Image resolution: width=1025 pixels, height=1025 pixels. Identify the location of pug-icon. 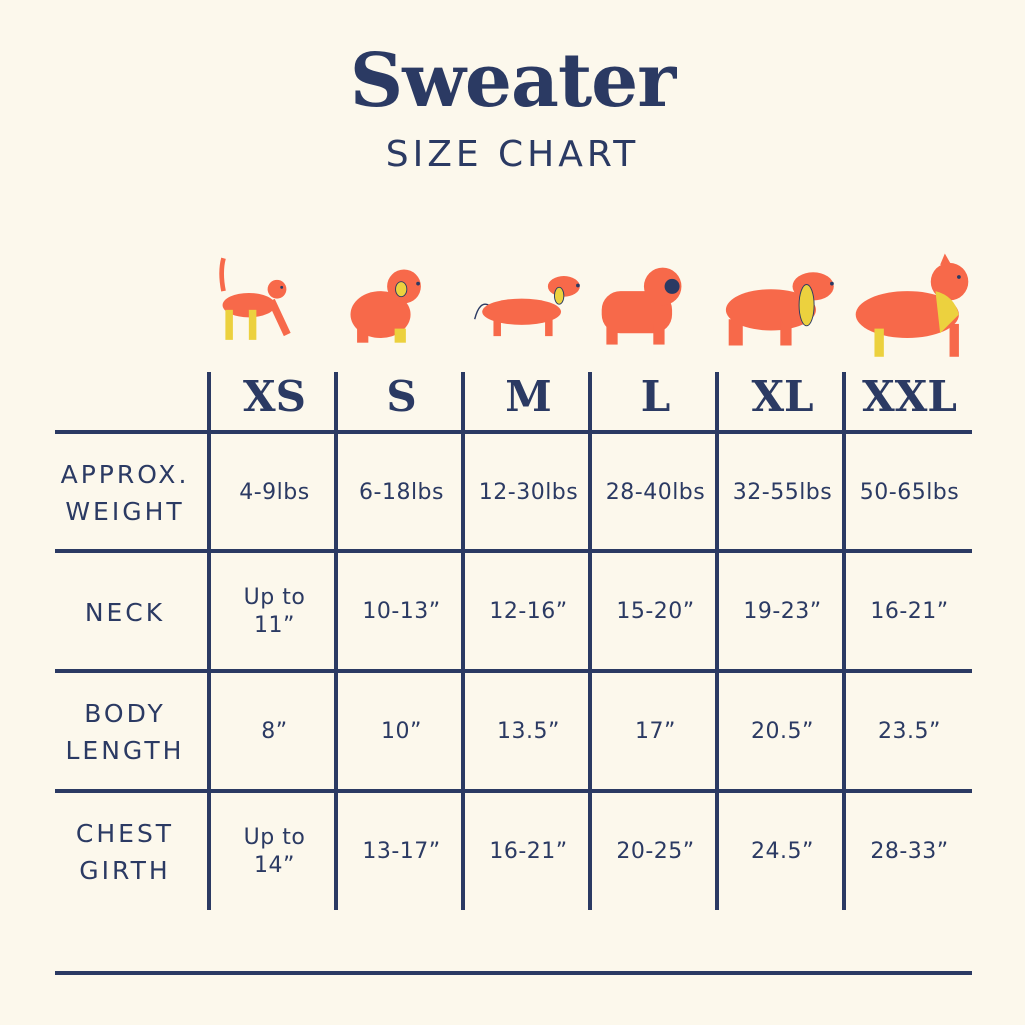
(658, 307).